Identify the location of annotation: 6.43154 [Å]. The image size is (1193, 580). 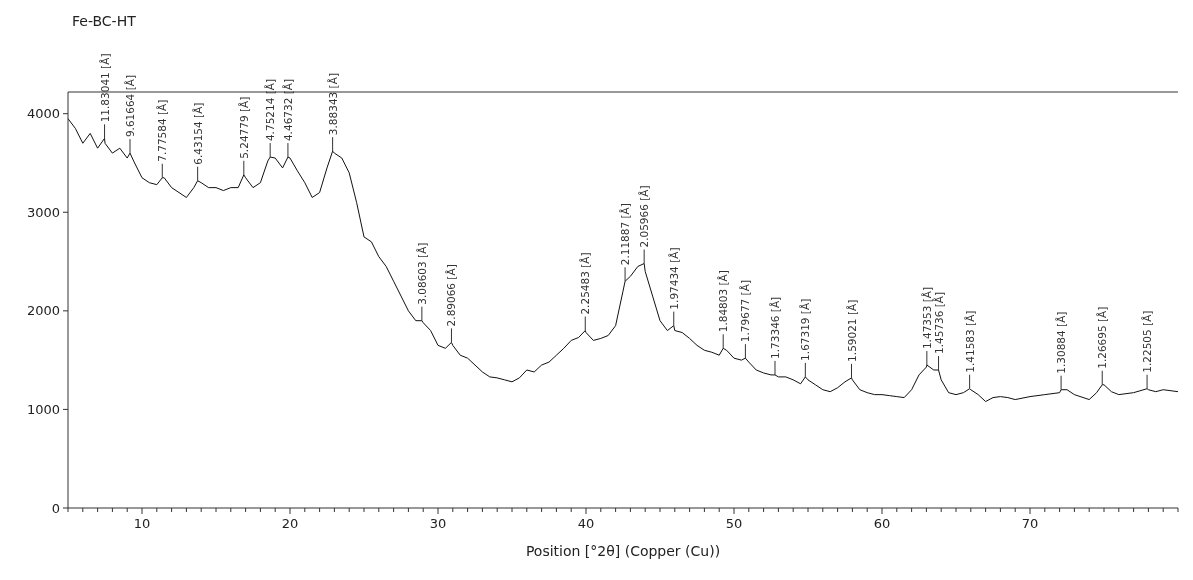
(197, 133).